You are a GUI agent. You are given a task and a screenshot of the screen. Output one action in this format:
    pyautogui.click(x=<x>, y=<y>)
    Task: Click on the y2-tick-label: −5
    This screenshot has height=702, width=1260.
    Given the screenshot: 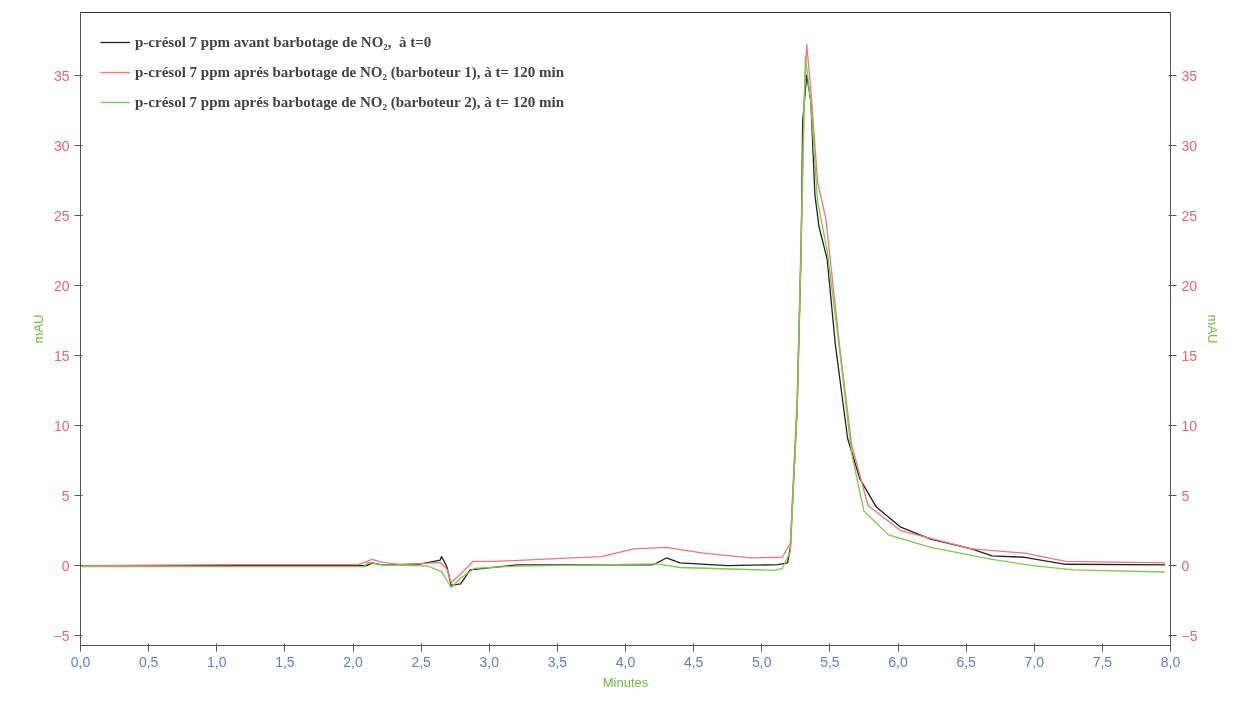 What is the action you would take?
    pyautogui.click(x=1189, y=635)
    